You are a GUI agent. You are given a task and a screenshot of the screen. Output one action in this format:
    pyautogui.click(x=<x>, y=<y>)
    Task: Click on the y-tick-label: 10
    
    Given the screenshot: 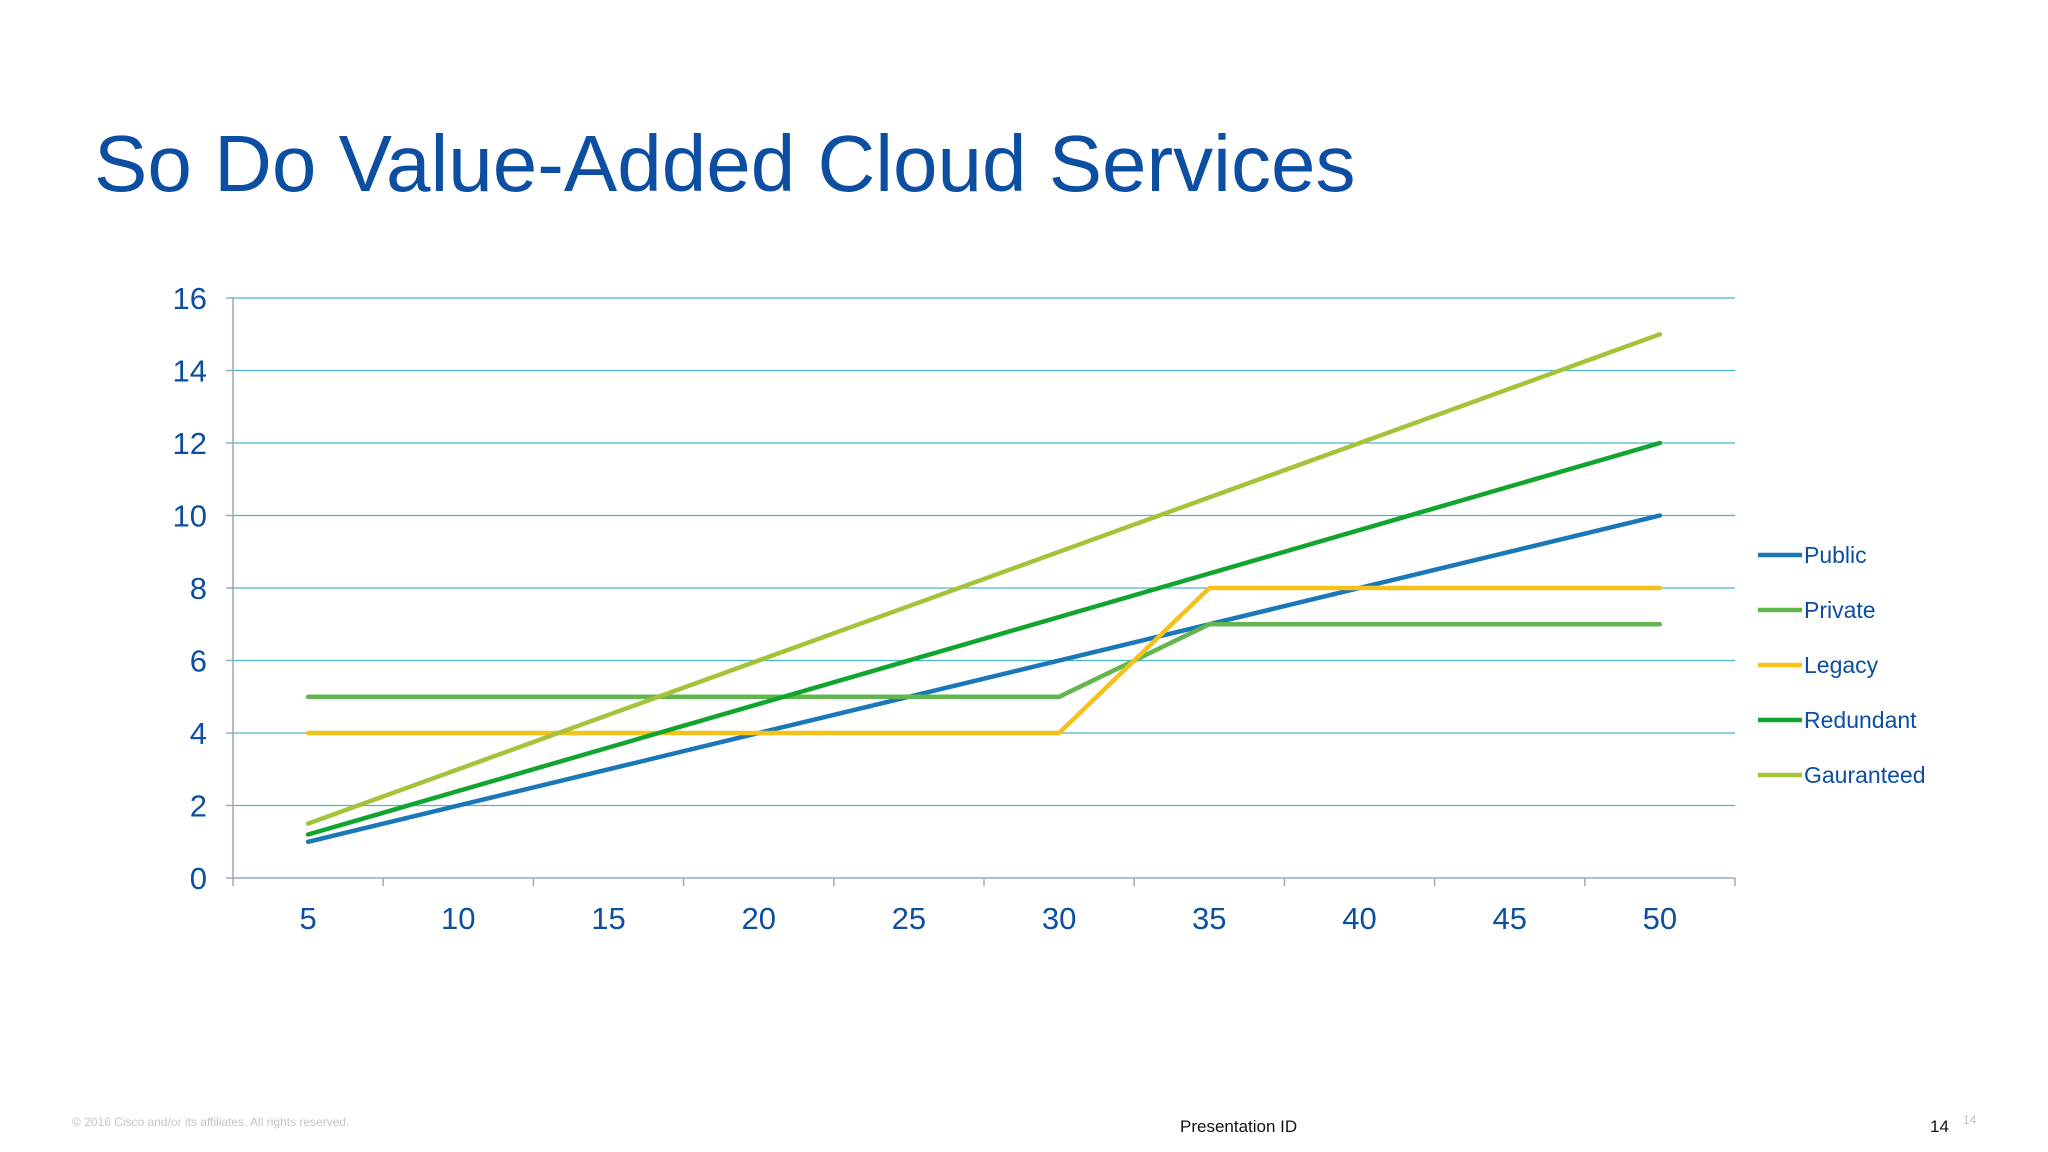 What is the action you would take?
    pyautogui.click(x=190, y=516)
    